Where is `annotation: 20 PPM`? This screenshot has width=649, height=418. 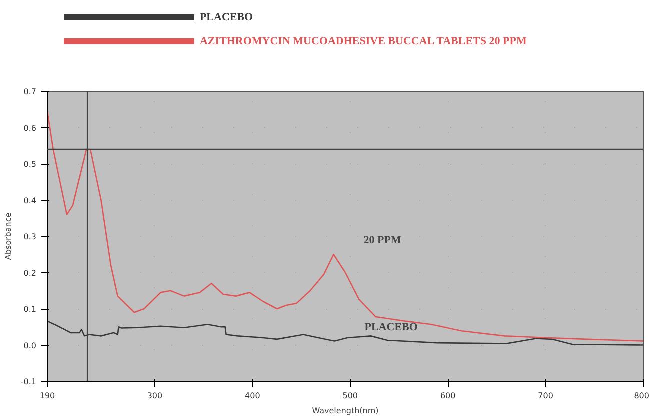
annotation: 20 PPM is located at coordinates (383, 240).